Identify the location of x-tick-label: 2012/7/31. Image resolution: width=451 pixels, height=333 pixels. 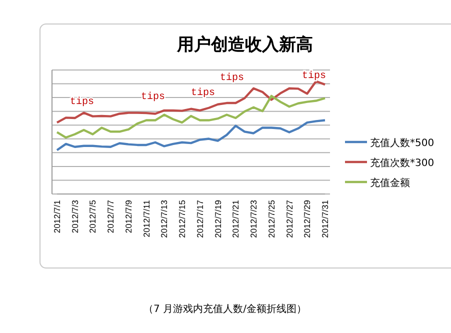
(325, 219).